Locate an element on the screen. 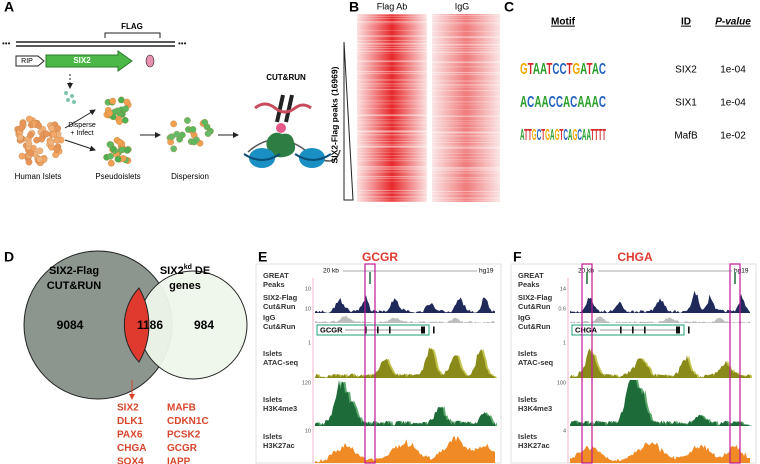 This screenshot has height=464, width=760. dots: ••• is located at coordinates (6, 43).